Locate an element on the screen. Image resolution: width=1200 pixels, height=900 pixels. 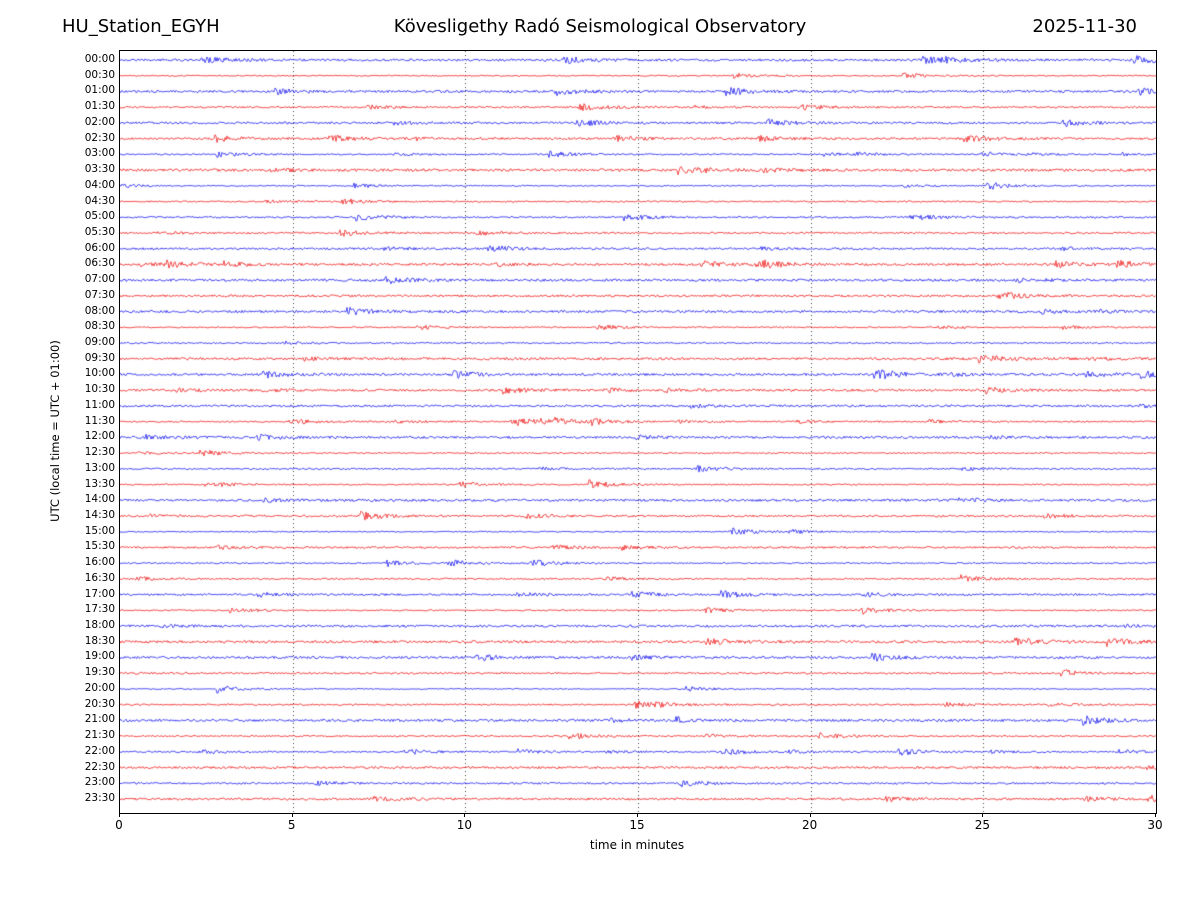
row-time-label: 04:00 is located at coordinates (99, 184).